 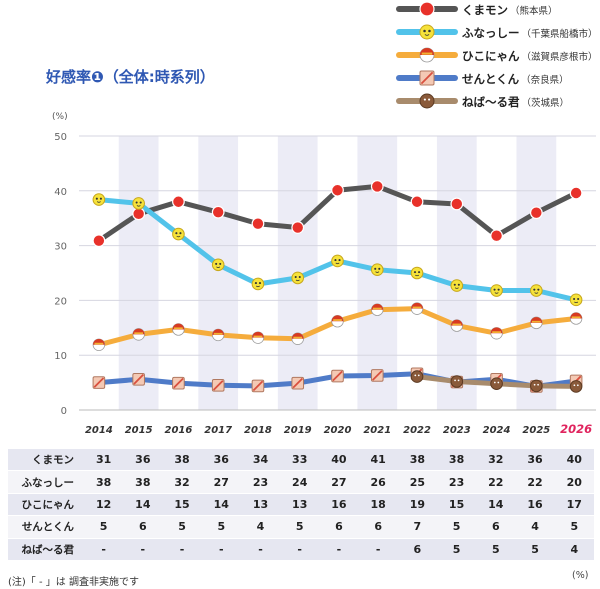 What do you see at coordinates (64, 411) in the screenshot?
I see `y-tick-label: 0` at bounding box center [64, 411].